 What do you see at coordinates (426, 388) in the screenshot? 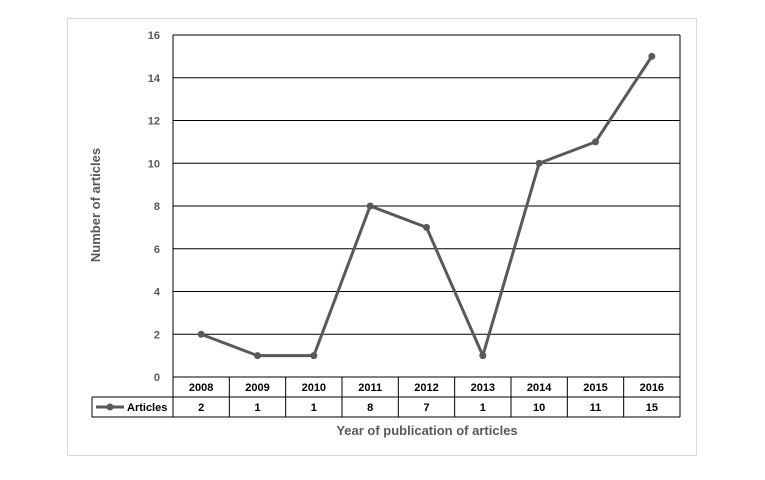
I see `x-tick-label: 2012` at bounding box center [426, 388].